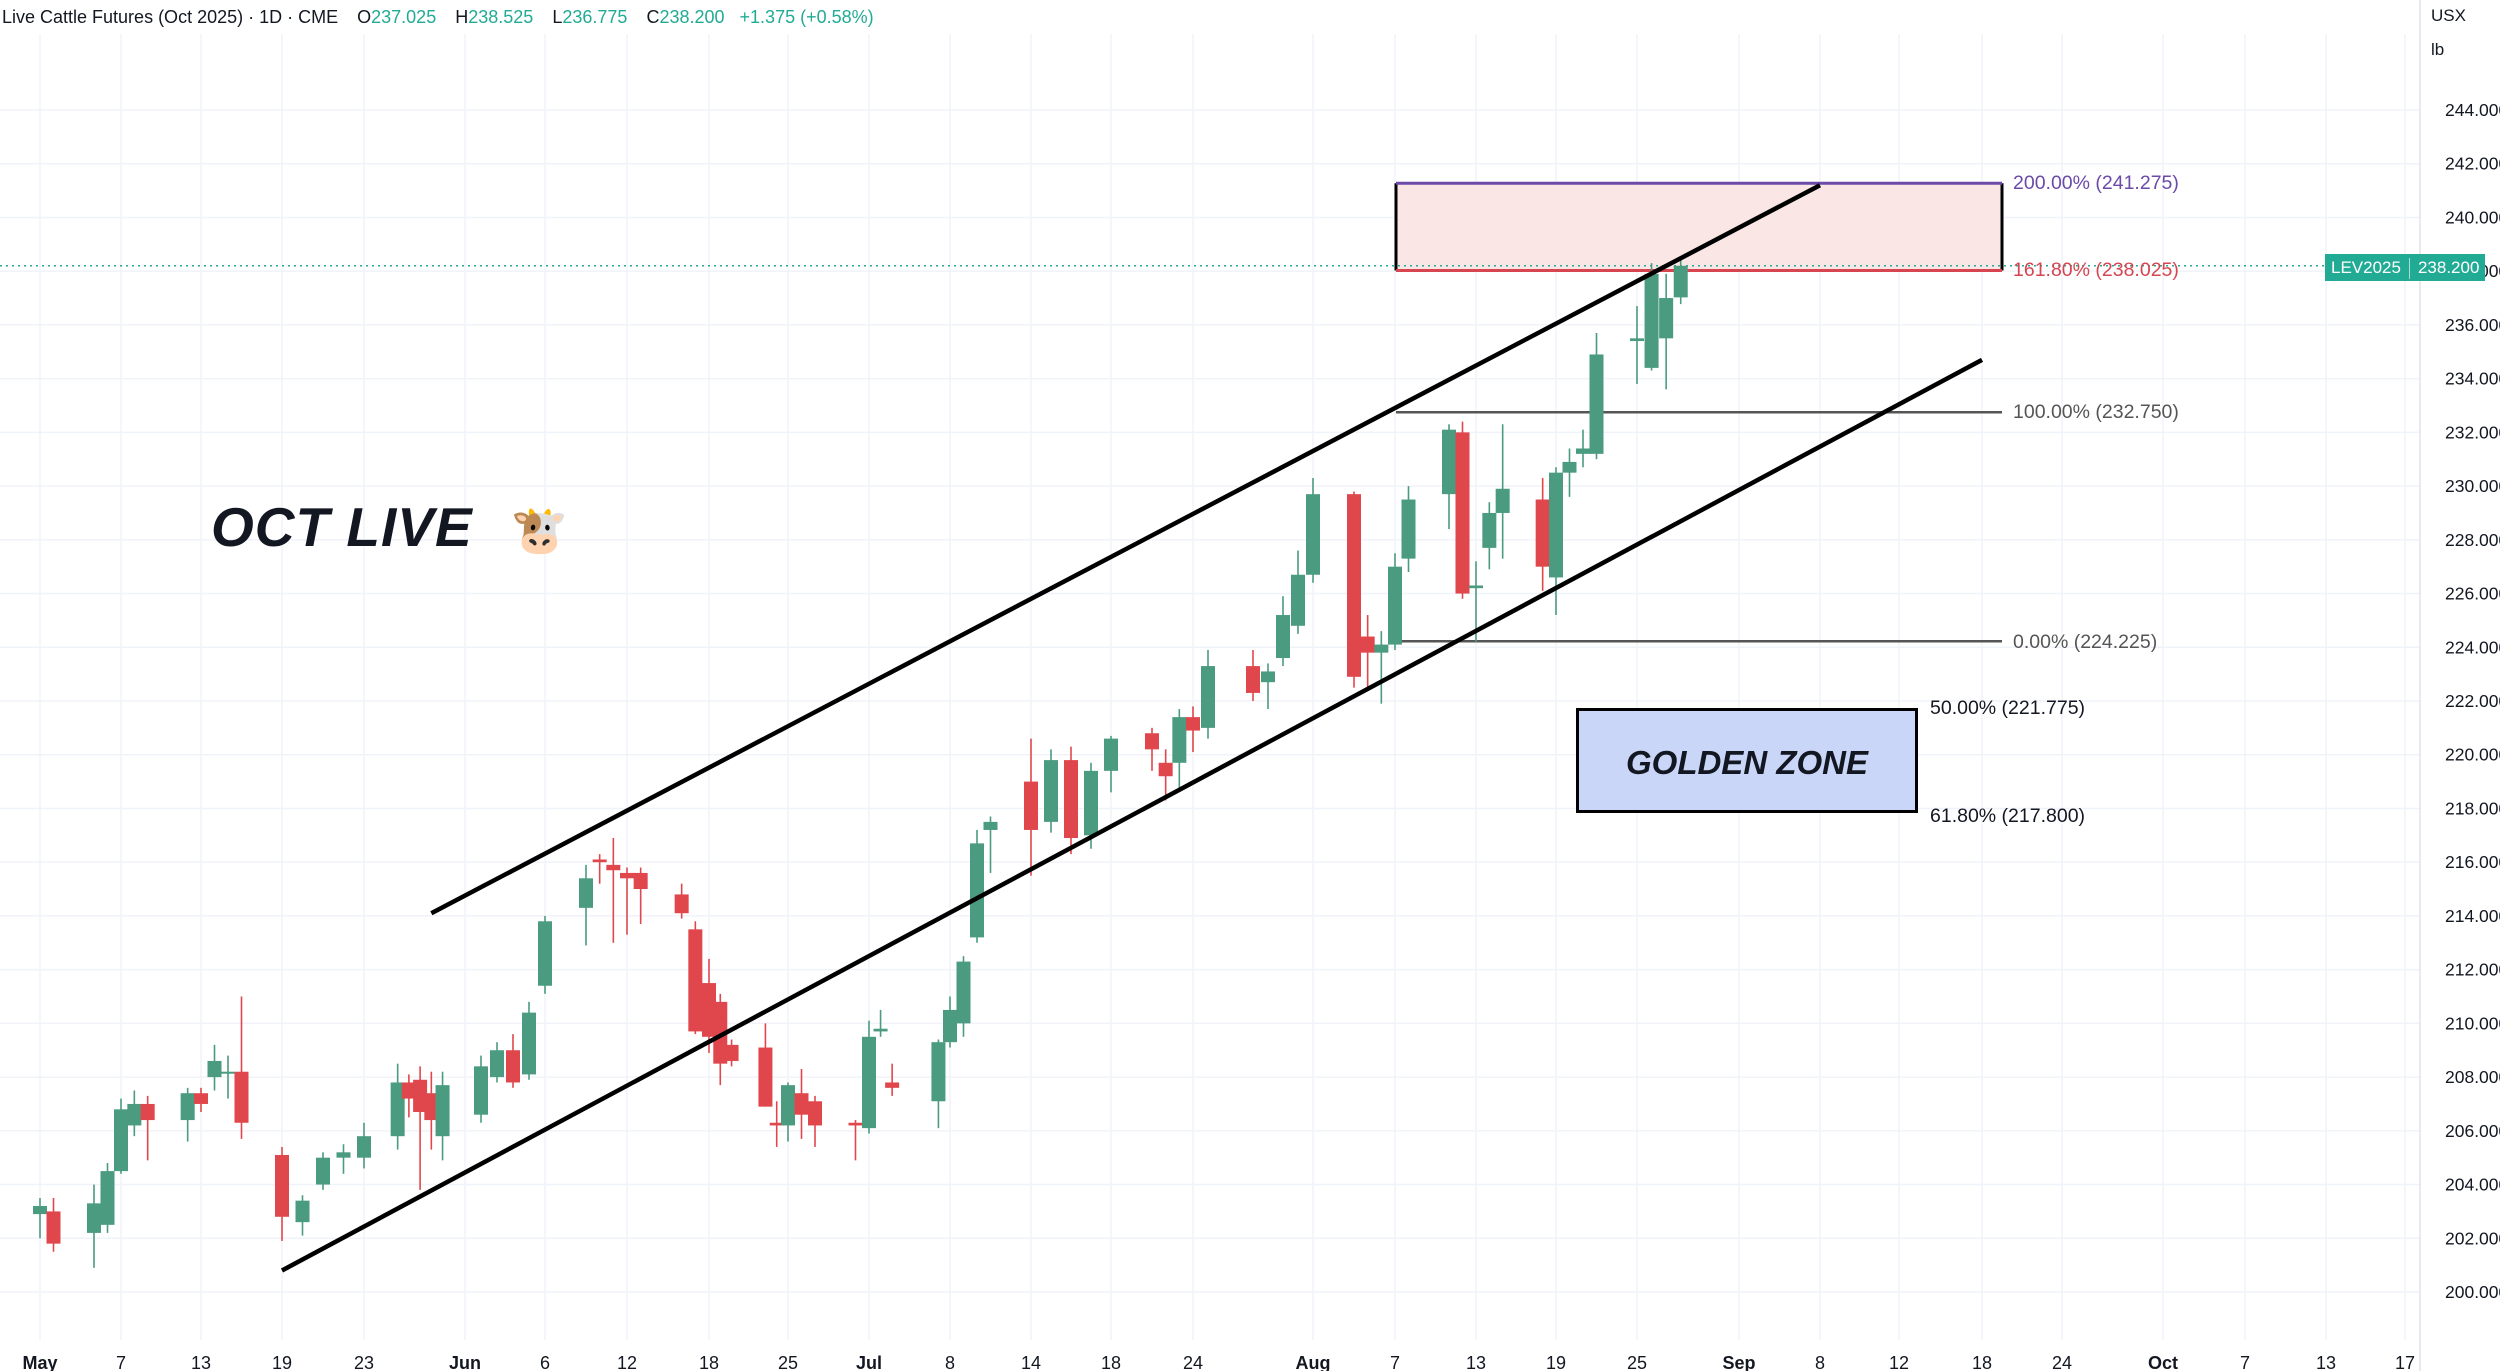 This screenshot has height=1371, width=2500. What do you see at coordinates (2472, 486) in the screenshot?
I see `price-tick-label: 230.000` at bounding box center [2472, 486].